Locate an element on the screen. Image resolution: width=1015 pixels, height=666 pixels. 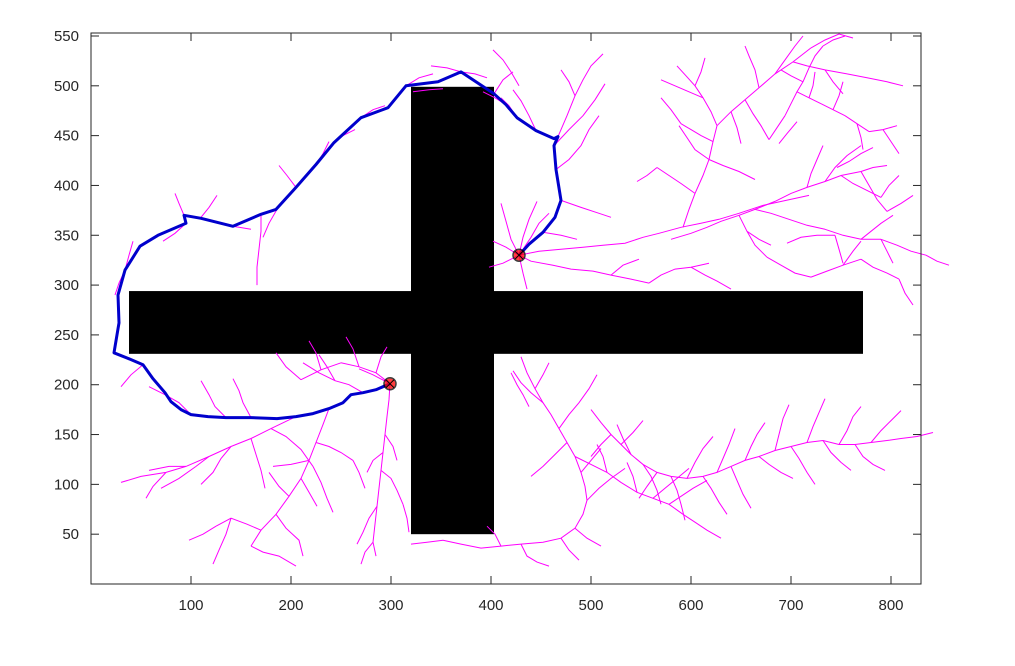
y-tick-label: 250 is located at coordinates (66, 335).